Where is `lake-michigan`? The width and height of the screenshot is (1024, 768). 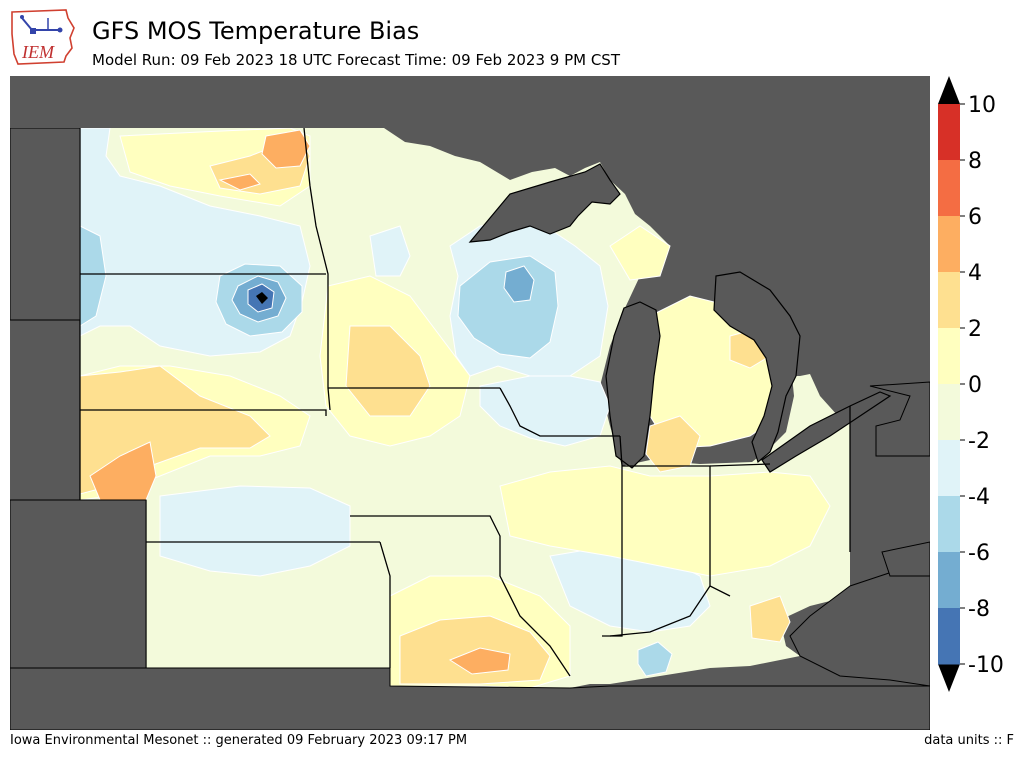 lake-michigan is located at coordinates (633, 385).